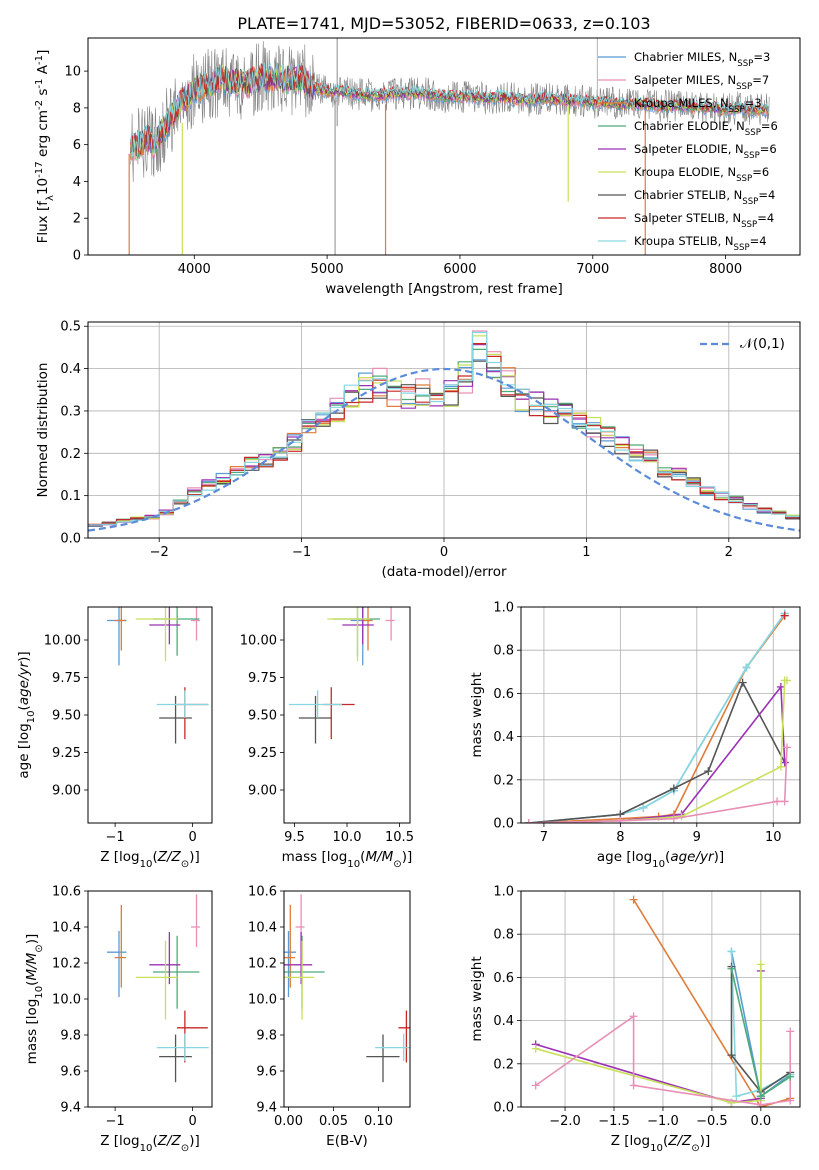  What do you see at coordinates (544, 837) in the screenshot?
I see `x-tick-label: 7` at bounding box center [544, 837].